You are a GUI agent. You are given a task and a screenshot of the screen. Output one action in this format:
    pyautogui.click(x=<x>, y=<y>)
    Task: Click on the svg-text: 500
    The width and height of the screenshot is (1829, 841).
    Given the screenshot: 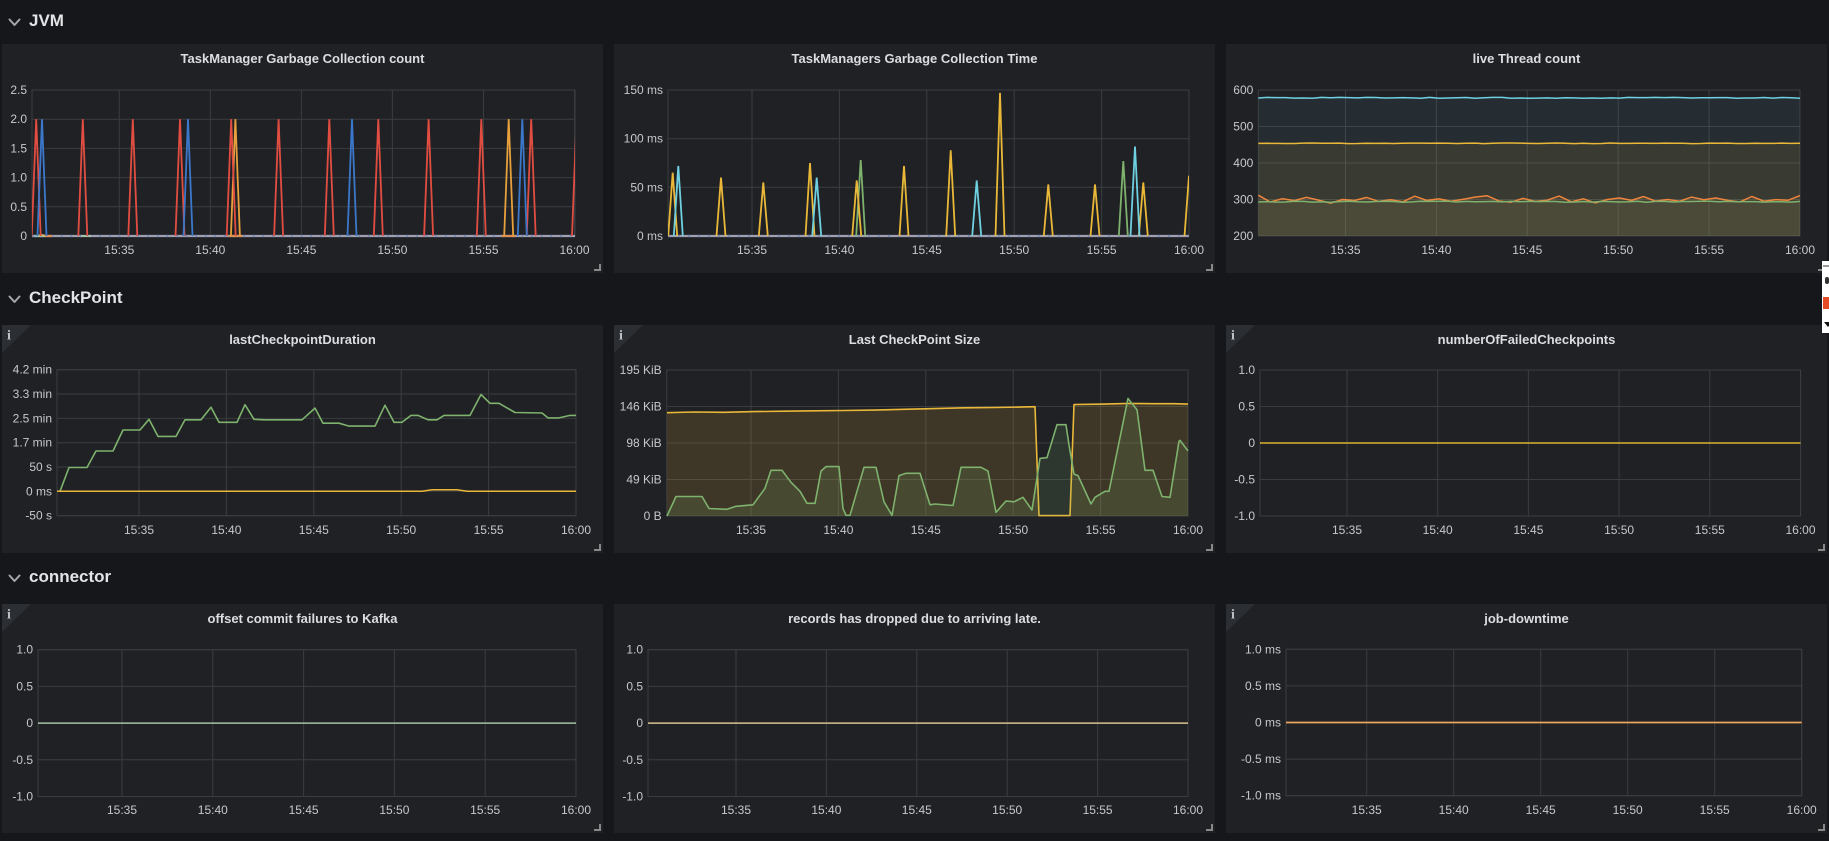 What is the action you would take?
    pyautogui.click(x=1243, y=127)
    